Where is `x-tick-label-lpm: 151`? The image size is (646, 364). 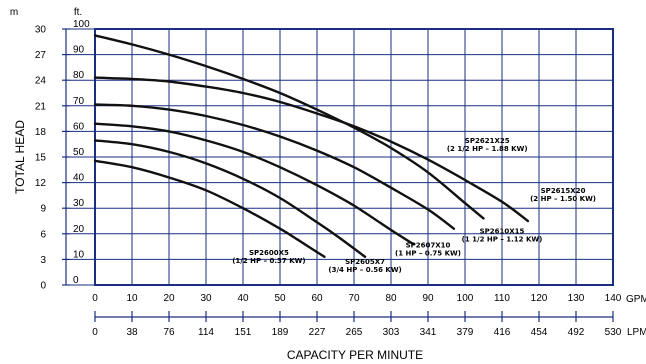 x-tick-label-lpm: 151 is located at coordinates (243, 332).